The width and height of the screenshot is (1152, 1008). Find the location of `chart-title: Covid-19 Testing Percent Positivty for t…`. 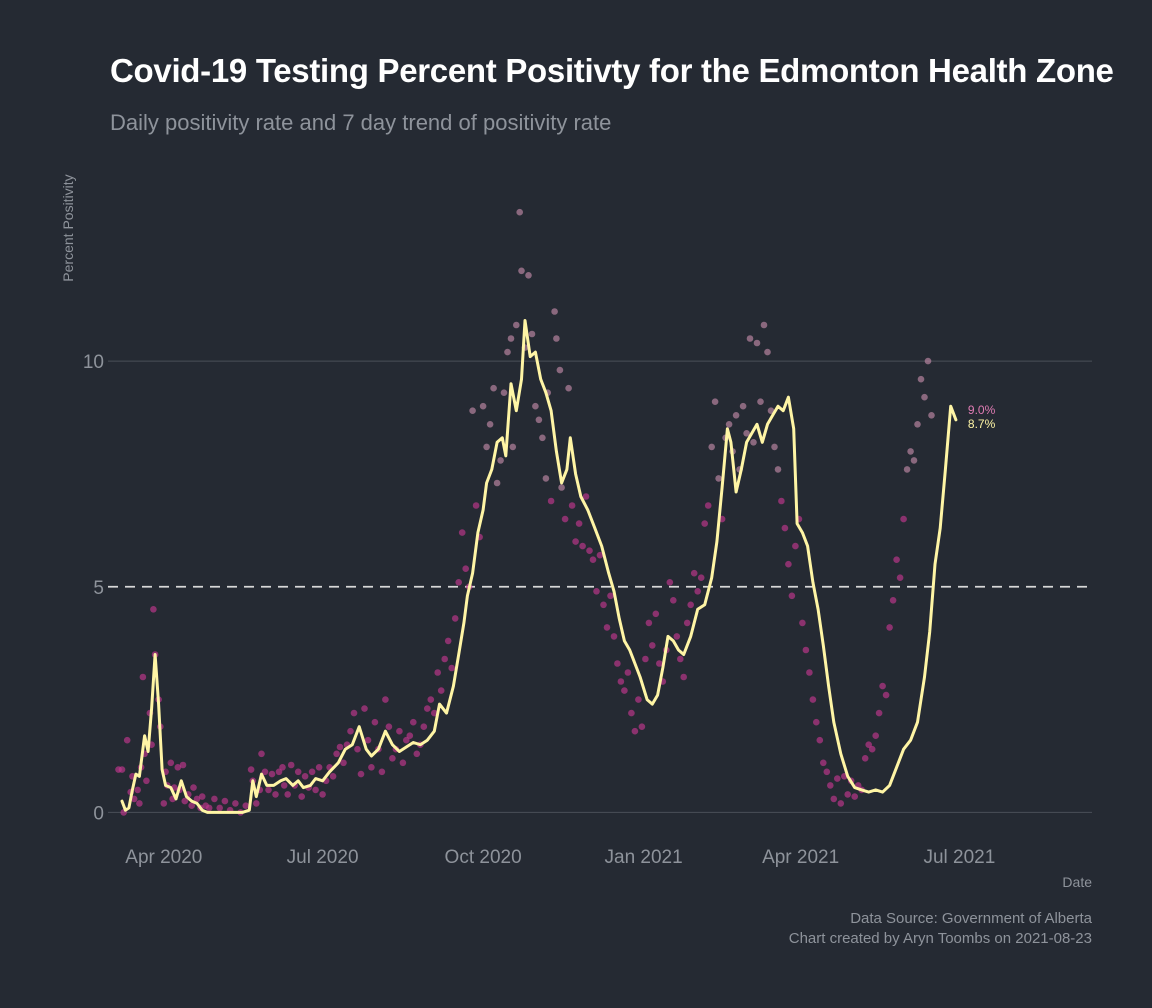

chart-title: Covid-19 Testing Percent Positivty for t… is located at coordinates (612, 70).